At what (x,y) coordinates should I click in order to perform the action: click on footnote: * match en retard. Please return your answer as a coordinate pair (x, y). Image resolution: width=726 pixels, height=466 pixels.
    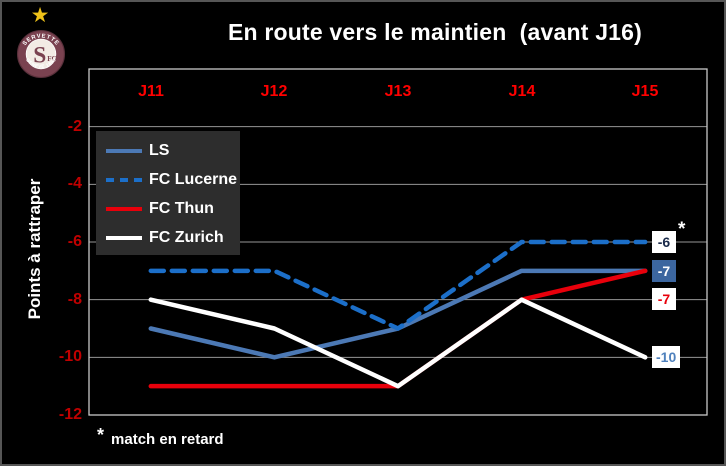
    Looking at the image, I should click on (160, 436).